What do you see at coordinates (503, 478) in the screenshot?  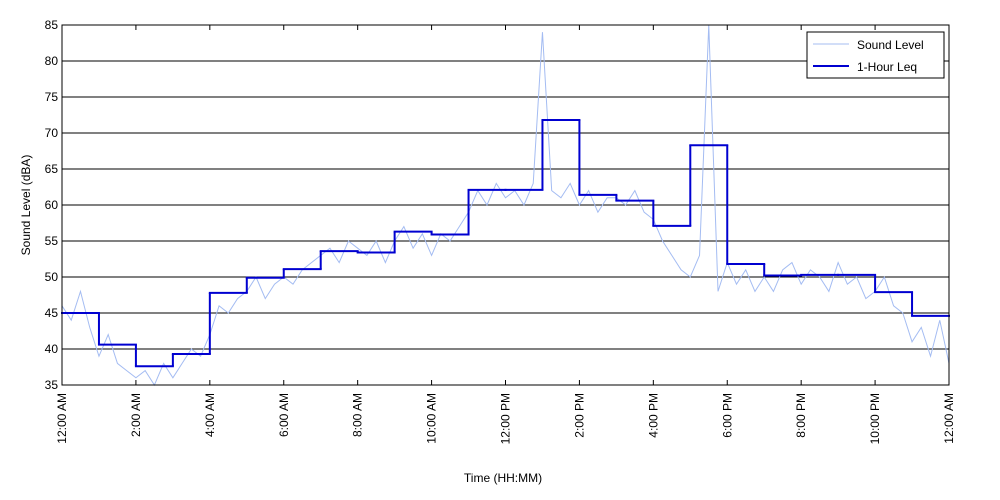 I see `x-axis-label: Time (HH:MM)` at bounding box center [503, 478].